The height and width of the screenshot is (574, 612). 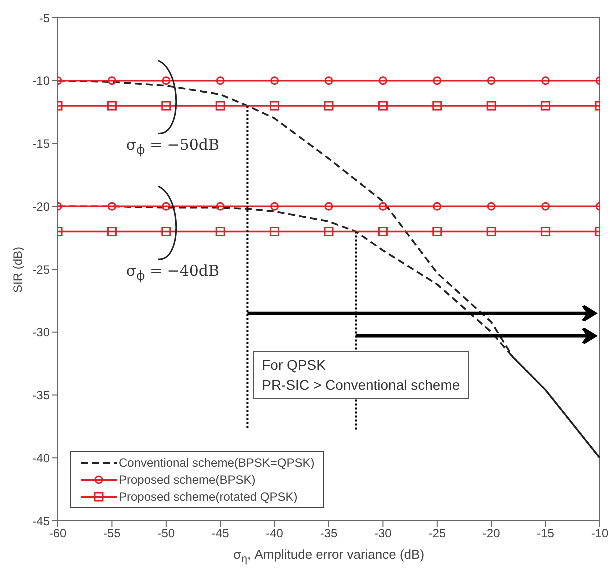 I want to click on y-tick-label: -15, so click(x=41, y=144).